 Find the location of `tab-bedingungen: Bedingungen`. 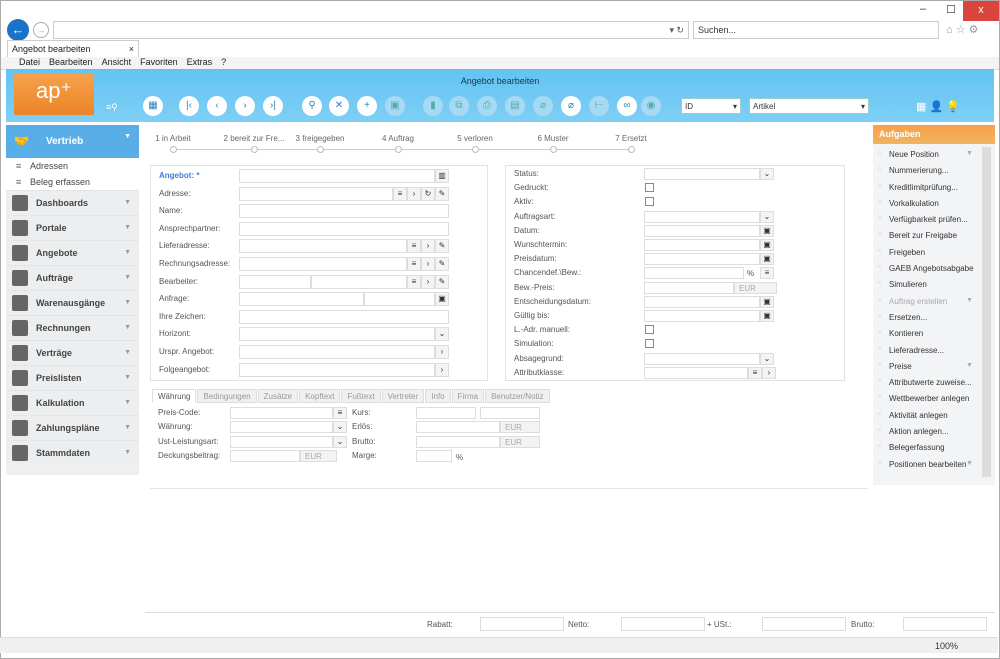

tab-bedingungen: Bedingungen is located at coordinates (227, 396).